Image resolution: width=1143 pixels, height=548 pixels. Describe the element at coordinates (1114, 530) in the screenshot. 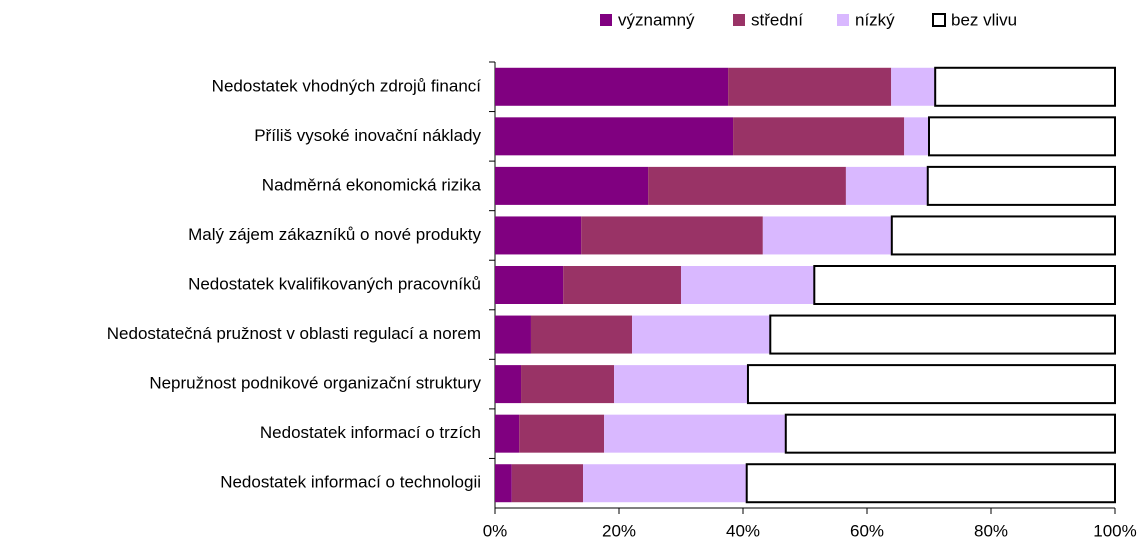

I see `x-tick-label: 100%` at that location.